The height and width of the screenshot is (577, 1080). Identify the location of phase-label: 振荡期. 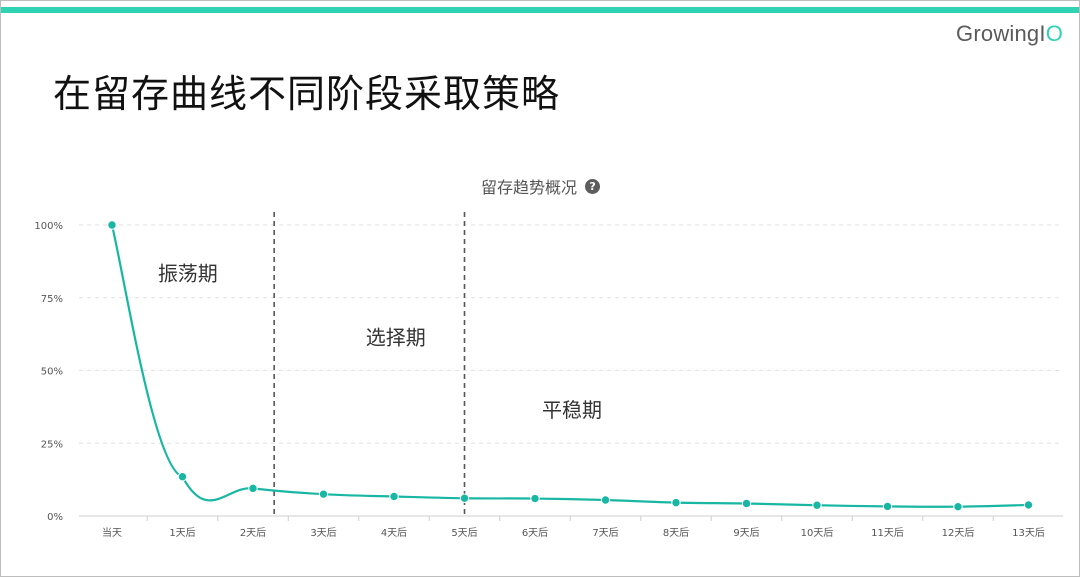
(188, 273).